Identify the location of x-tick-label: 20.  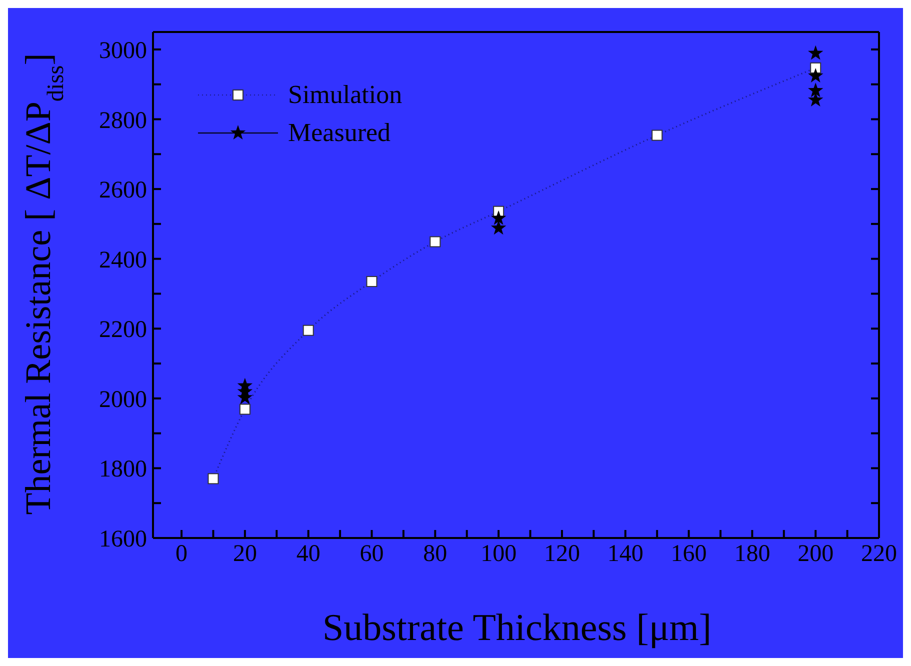
(244, 554).